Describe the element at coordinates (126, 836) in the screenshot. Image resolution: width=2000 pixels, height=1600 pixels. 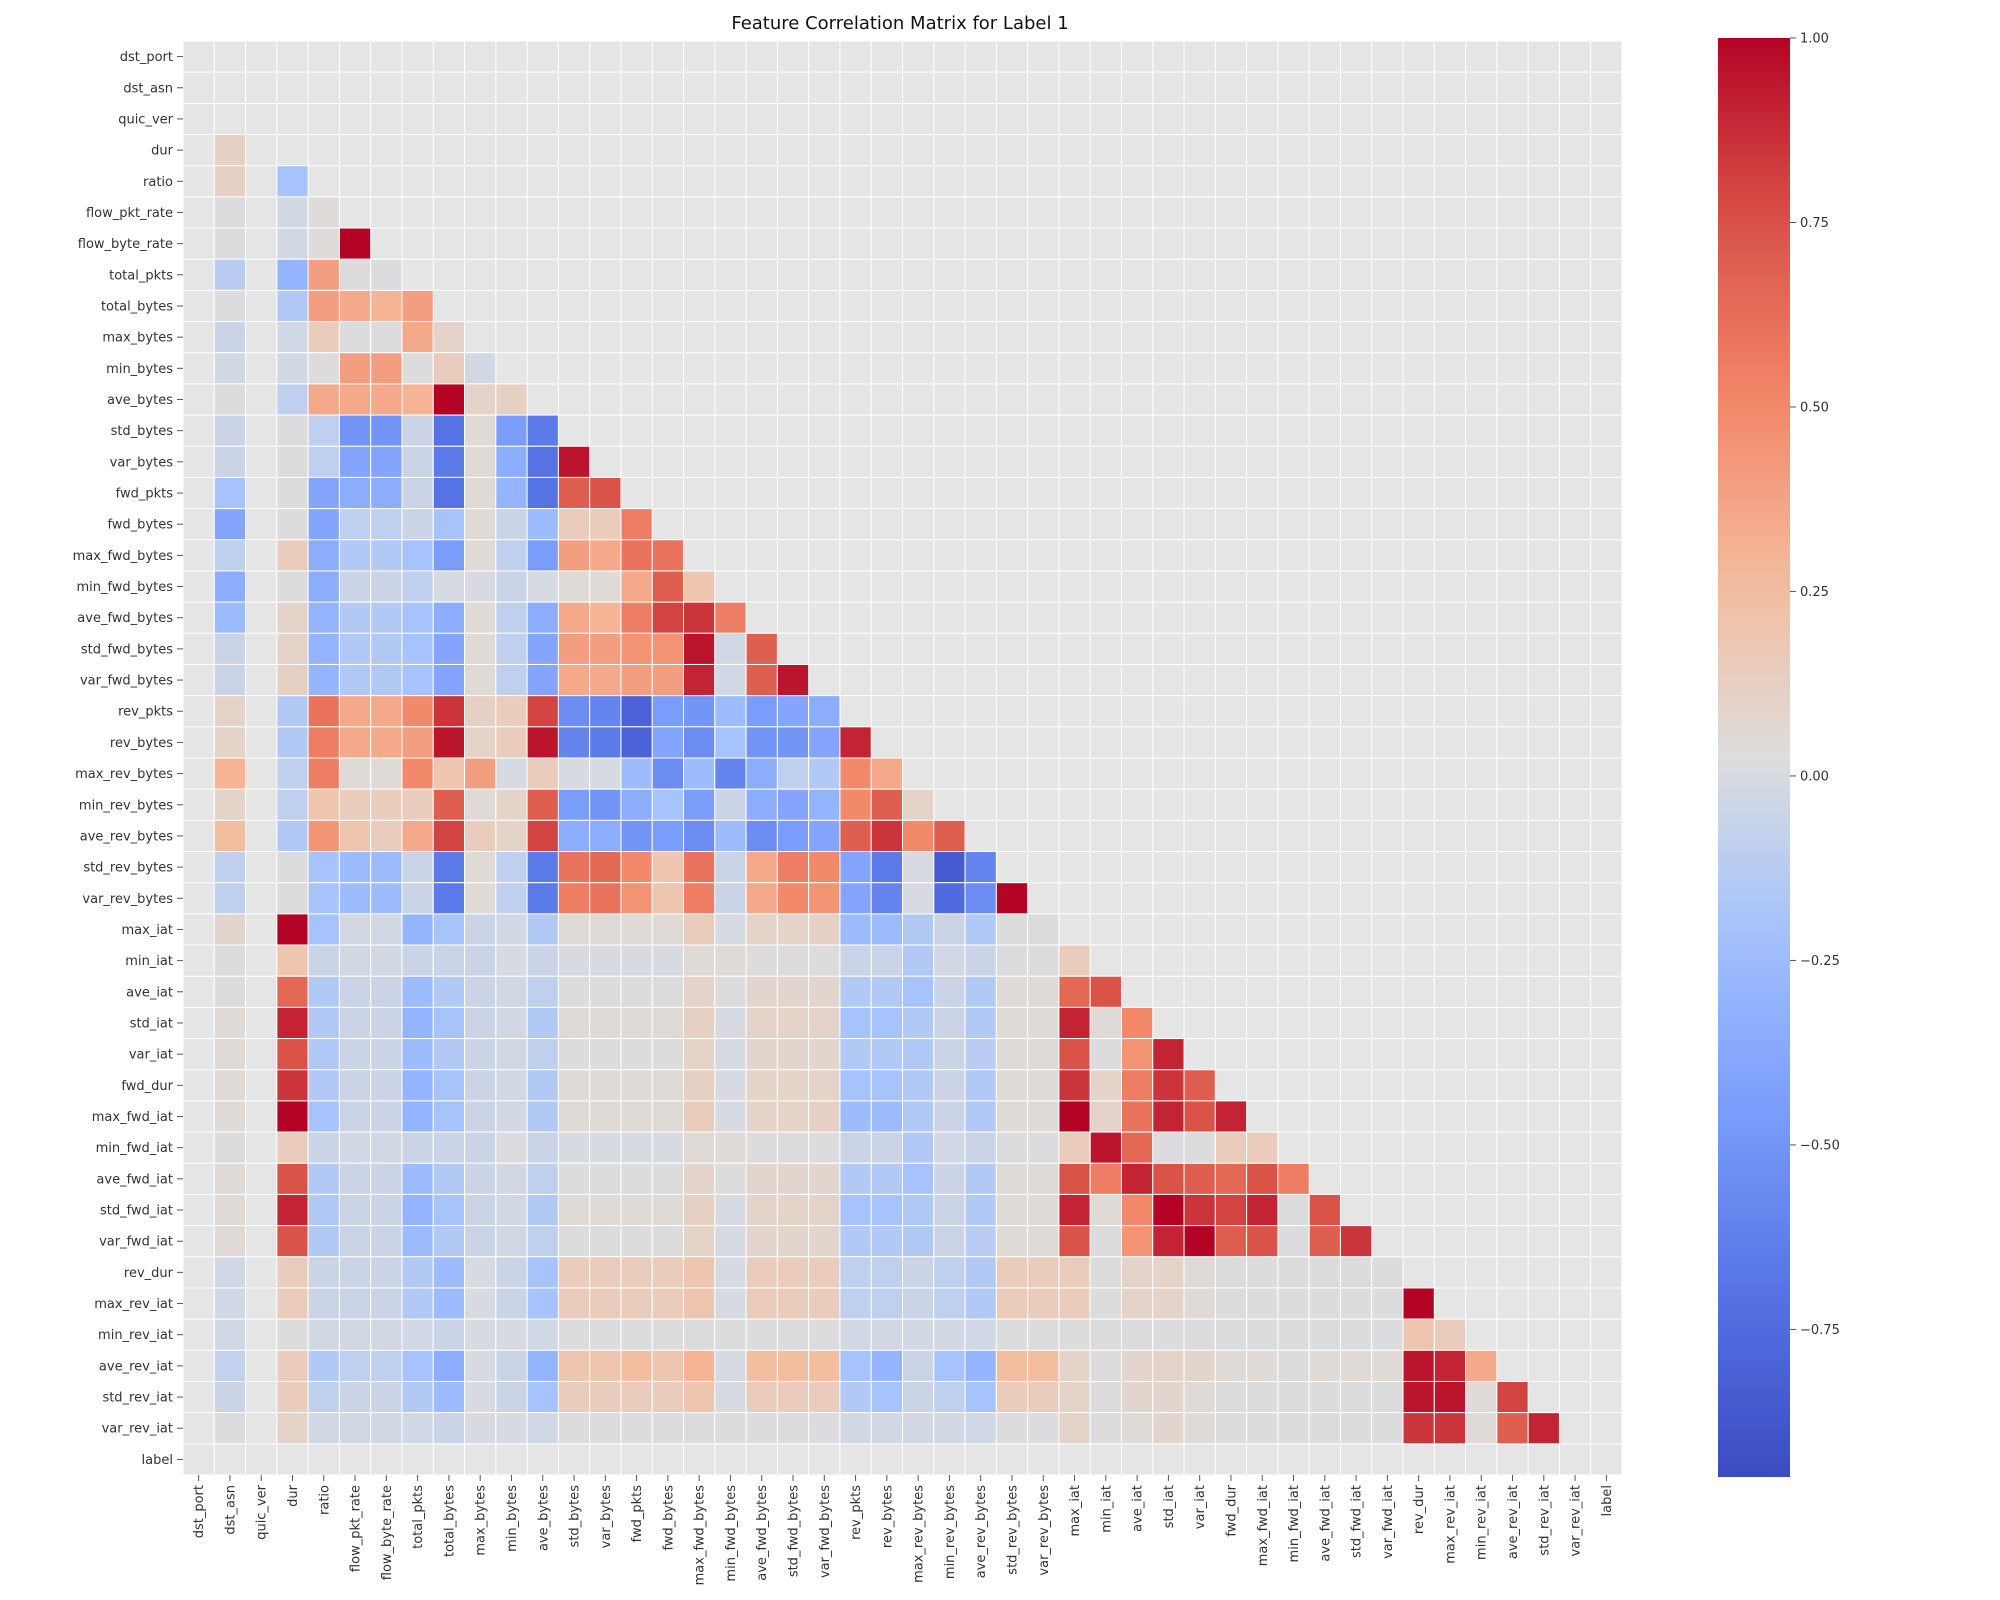
I see `y-tick-label: ave_rev_bytes` at that location.